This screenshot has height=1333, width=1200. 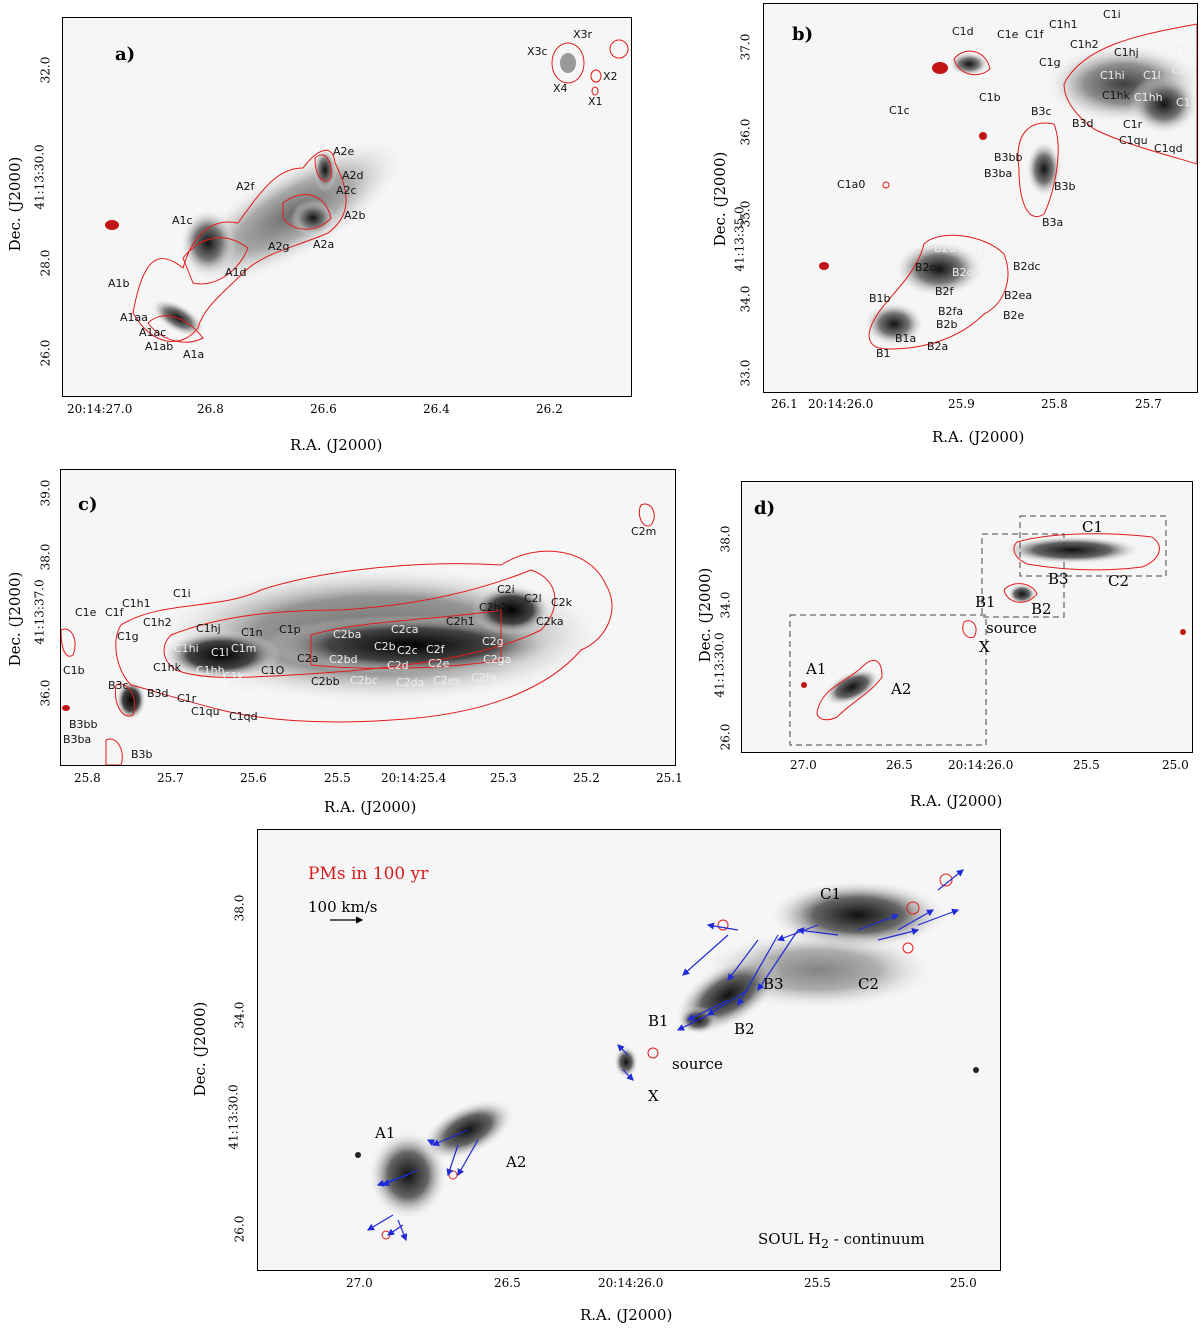 I want to click on panel-d-label: d), so click(x=765, y=508).